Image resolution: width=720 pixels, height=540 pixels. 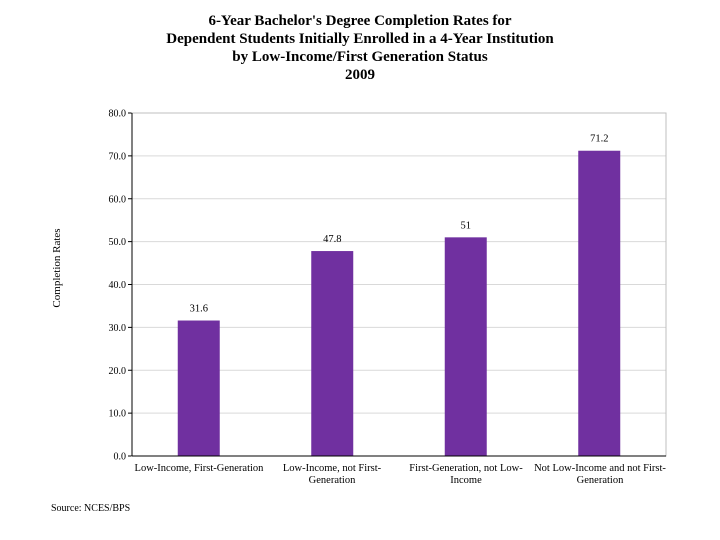 I want to click on y-tick-label: 70.0, so click(x=118, y=156).